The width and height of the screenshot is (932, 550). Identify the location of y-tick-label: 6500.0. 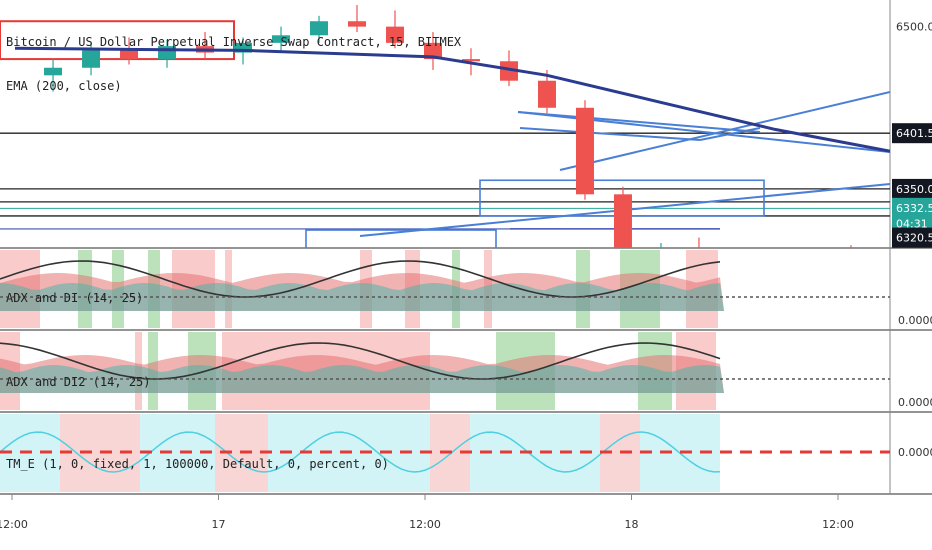
(914, 27).